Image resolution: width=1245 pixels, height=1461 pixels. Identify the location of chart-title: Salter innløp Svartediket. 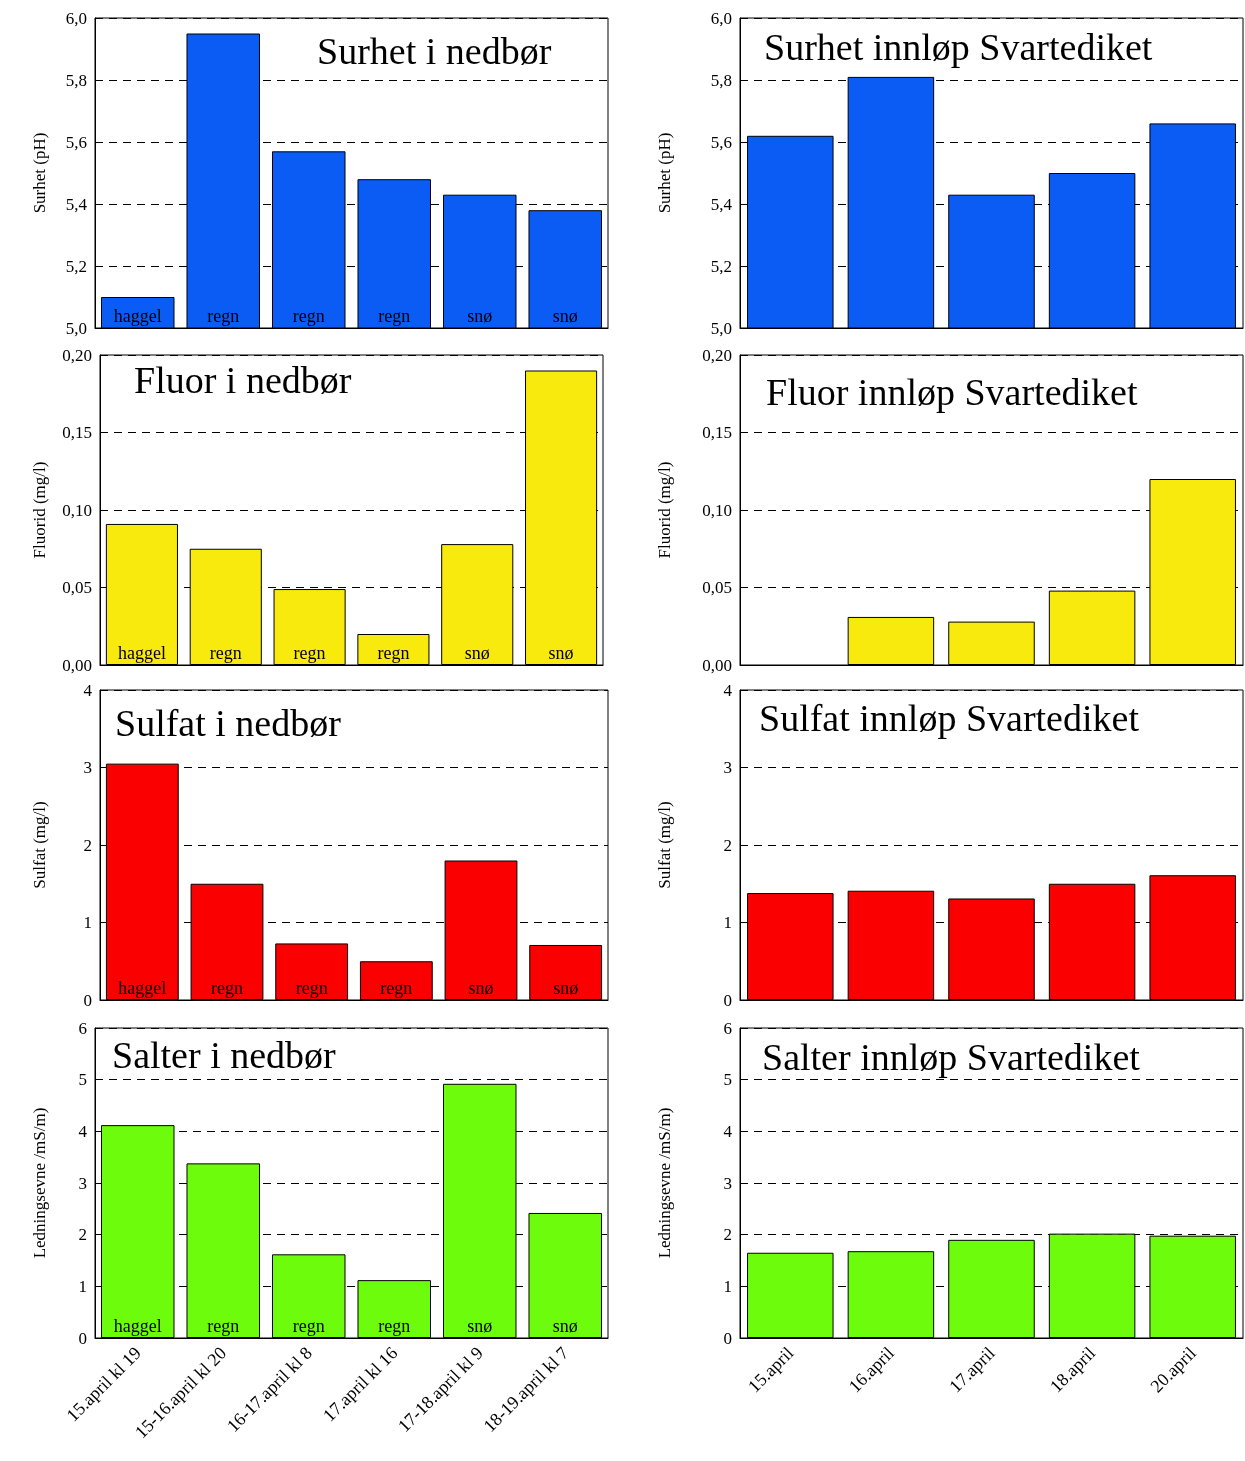
(951, 1057).